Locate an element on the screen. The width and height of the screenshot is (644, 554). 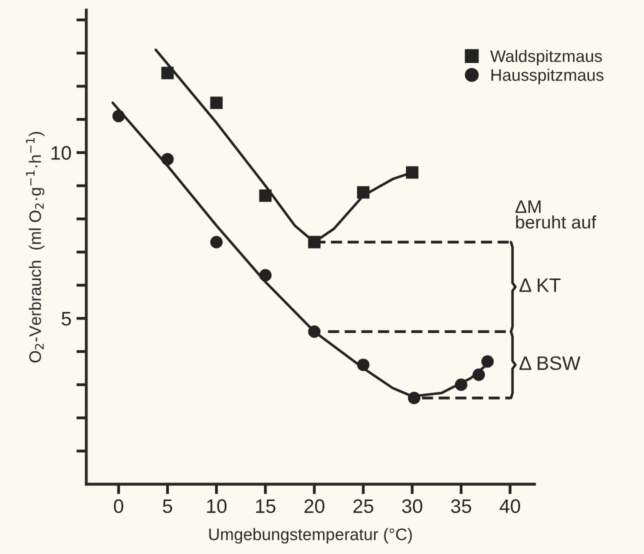
annotation: Δ KT is located at coordinates (540, 285).